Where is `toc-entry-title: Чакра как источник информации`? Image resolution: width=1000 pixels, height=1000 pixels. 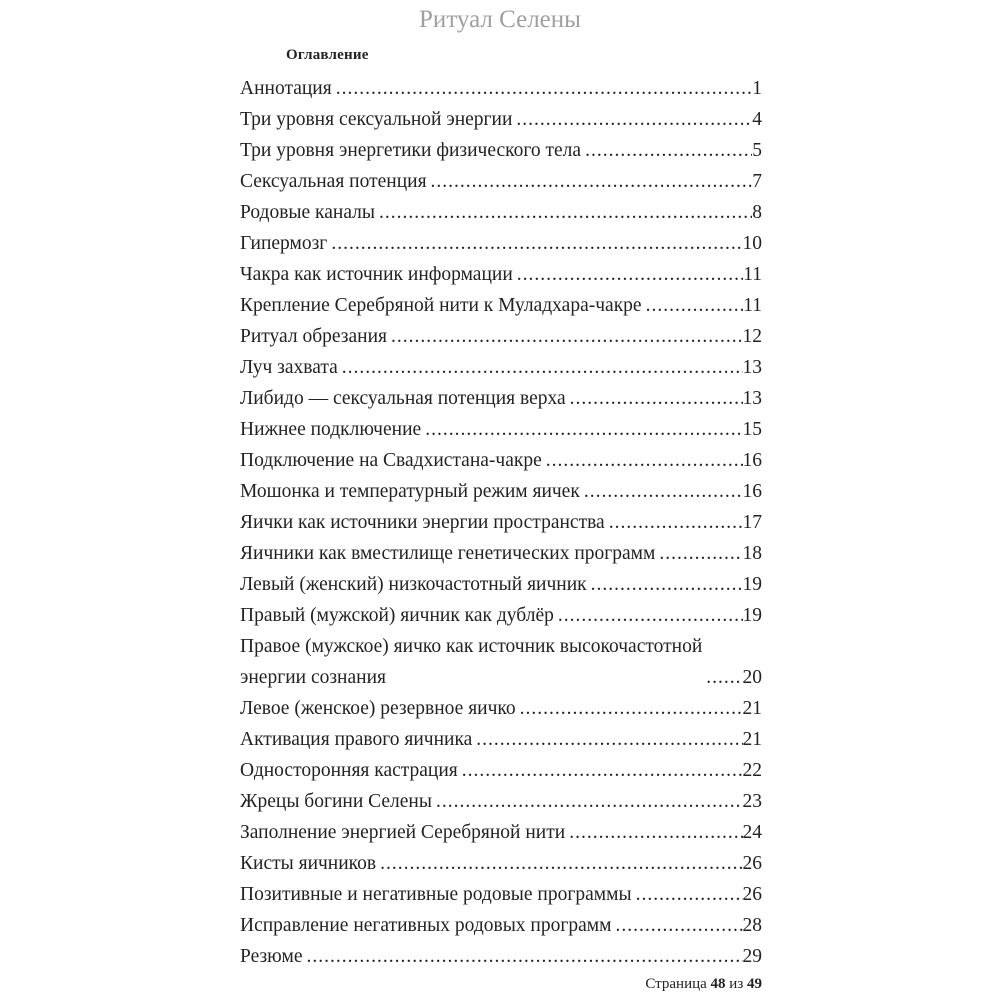 toc-entry-title: Чакра как источник информации is located at coordinates (376, 274).